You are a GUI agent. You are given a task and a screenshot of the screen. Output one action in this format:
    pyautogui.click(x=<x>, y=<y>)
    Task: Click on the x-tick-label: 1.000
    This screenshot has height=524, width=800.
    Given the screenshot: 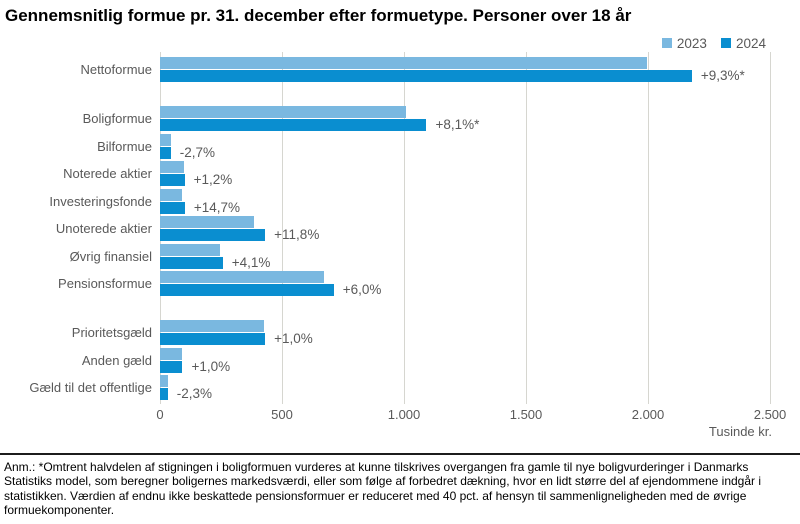 What is the action you would take?
    pyautogui.click(x=404, y=414)
    